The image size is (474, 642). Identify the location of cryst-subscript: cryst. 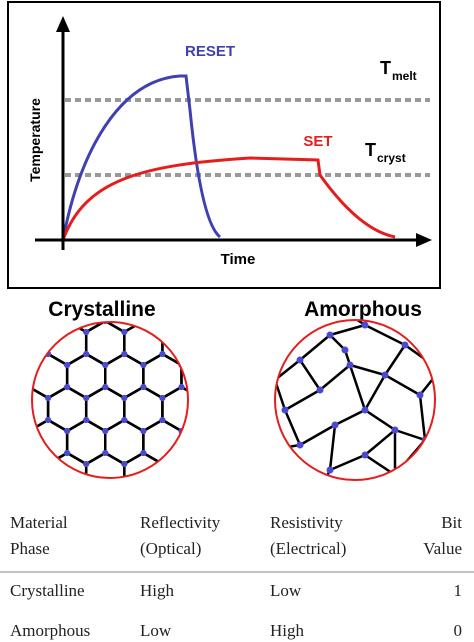
(391, 158).